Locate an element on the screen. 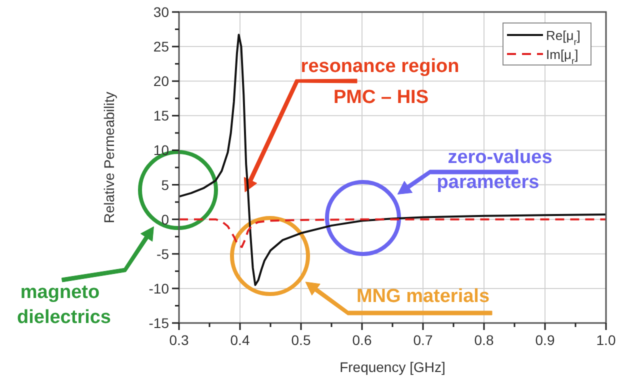  annotation: zero-values parameters is located at coordinates (494, 170).